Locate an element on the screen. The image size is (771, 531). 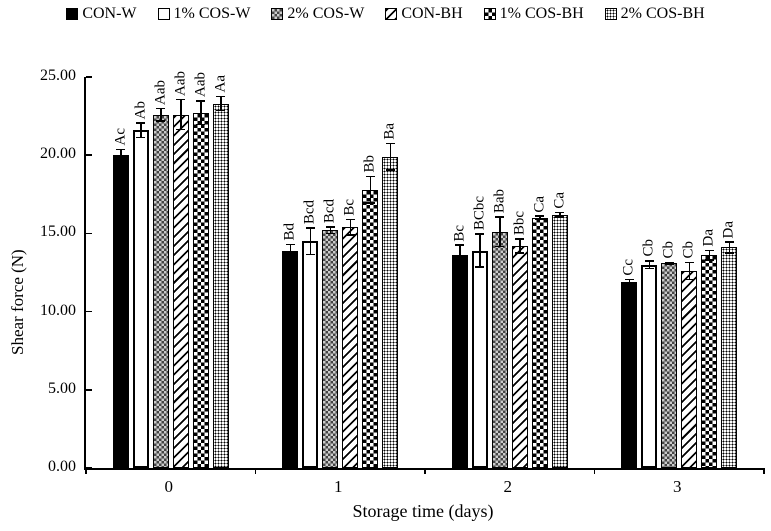
x-tick-label-day-3: 3 is located at coordinates (677, 486).